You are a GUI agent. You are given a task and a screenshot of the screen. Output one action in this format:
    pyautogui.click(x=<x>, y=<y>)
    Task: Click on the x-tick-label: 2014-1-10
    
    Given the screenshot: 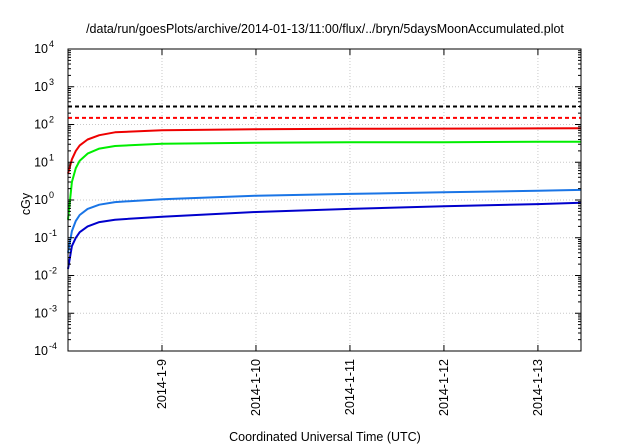 What is the action you would take?
    pyautogui.click(x=256, y=387)
    